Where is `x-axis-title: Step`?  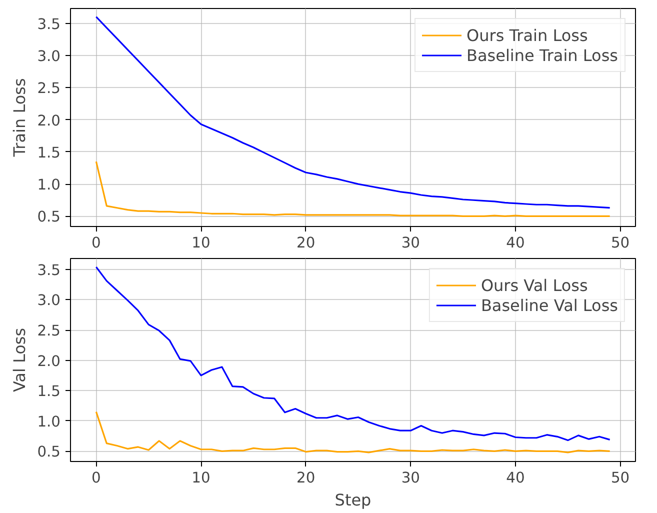
x-axis-title: Step is located at coordinates (353, 500).